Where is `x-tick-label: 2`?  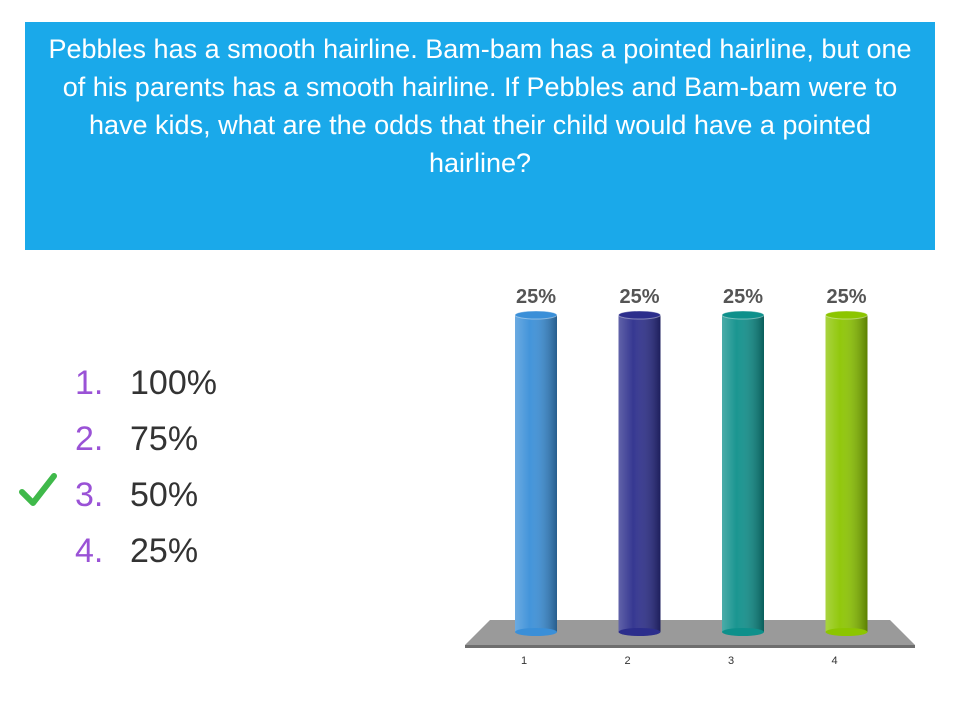 x-tick-label: 2 is located at coordinates (627, 661).